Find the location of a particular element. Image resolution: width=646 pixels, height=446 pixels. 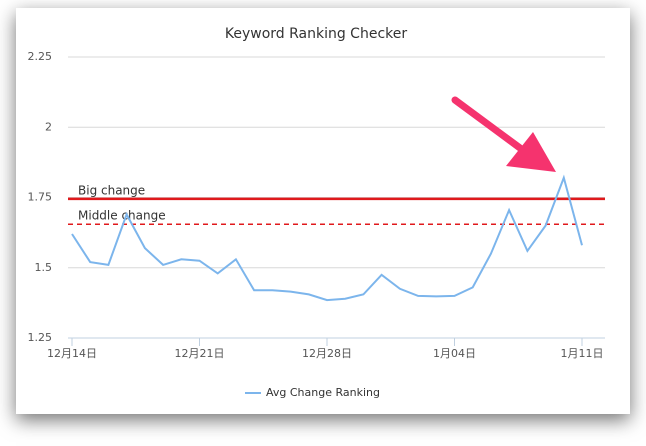

y-tick-label: 2 is located at coordinates (48, 126).